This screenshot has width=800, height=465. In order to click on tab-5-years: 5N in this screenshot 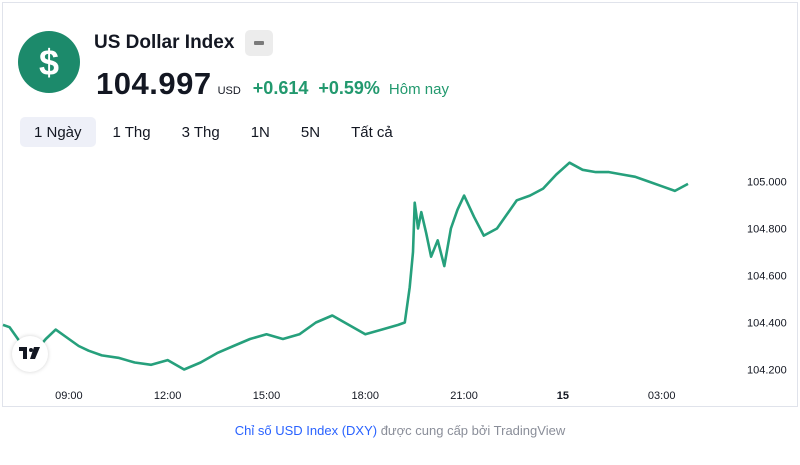, I will do `click(310, 132)`.